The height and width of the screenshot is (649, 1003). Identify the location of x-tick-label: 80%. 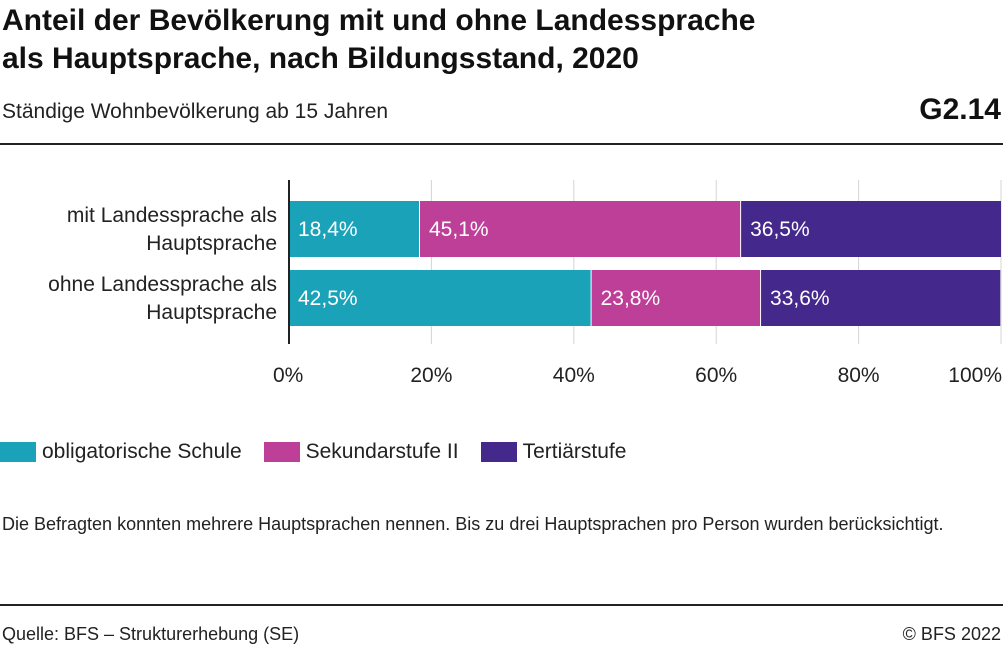
(859, 375).